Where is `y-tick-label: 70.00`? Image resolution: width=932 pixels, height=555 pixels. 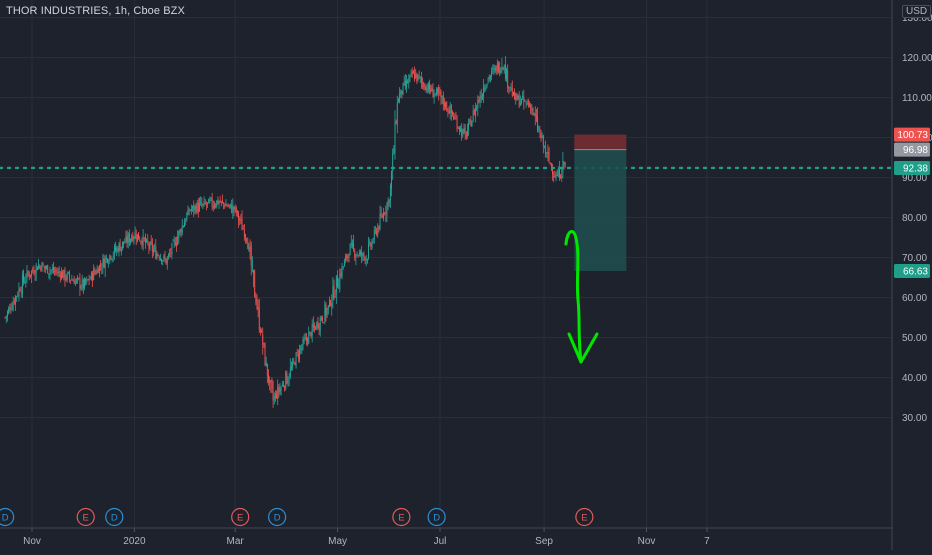
y-tick-label: 70.00 is located at coordinates (914, 258).